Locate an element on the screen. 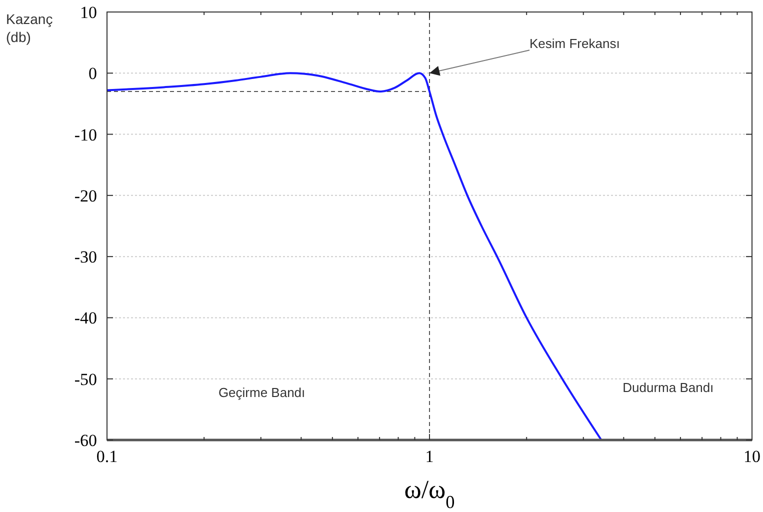 This screenshot has width=763, height=512. y-tick-label: -30 is located at coordinates (85, 257).